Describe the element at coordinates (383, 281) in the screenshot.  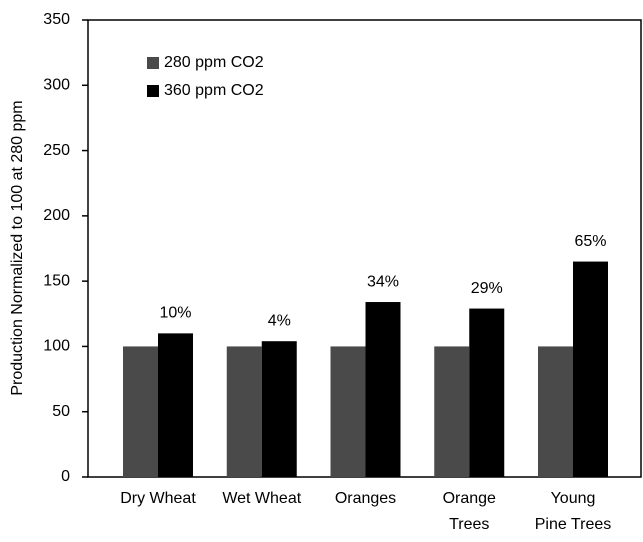
I see `annotation: 34%` at that location.